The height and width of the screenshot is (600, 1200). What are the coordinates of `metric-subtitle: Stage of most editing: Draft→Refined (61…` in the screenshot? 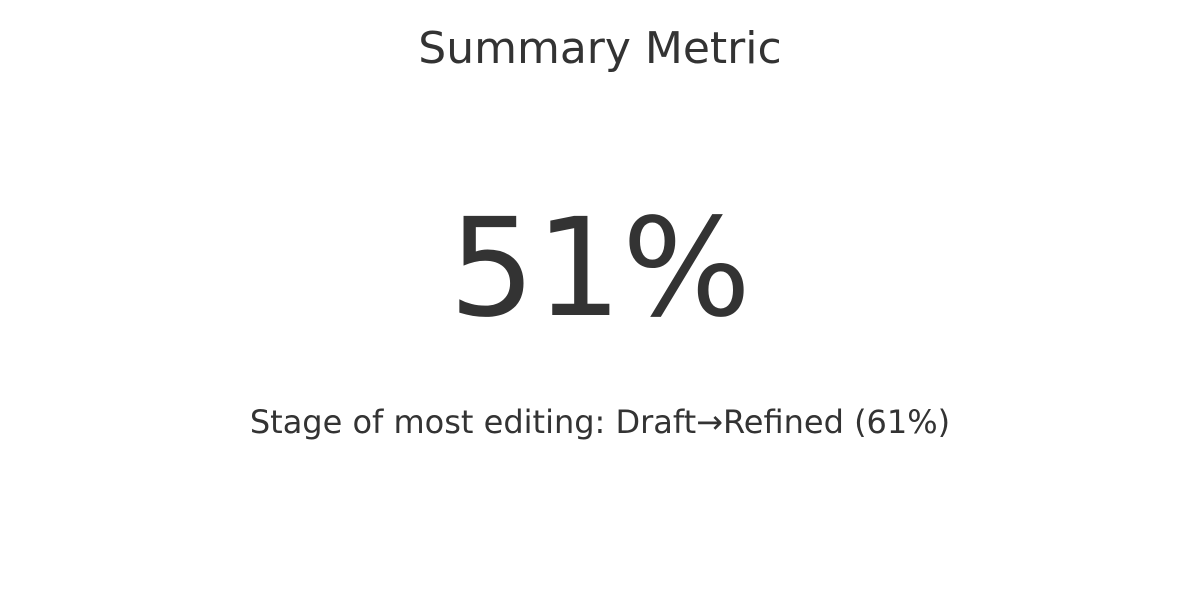 It's located at (600, 422).